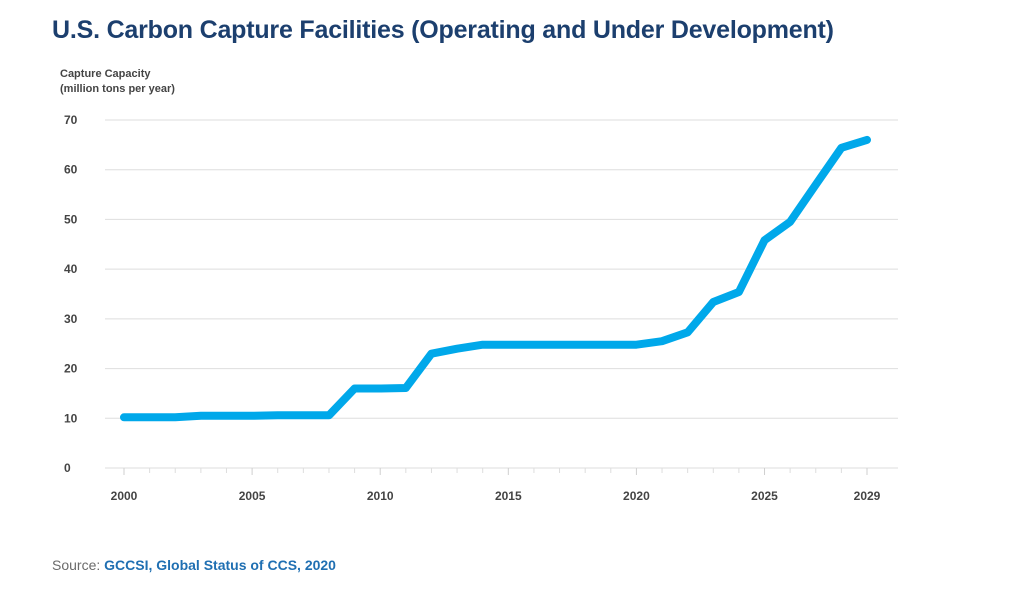  I want to click on x-tick-label: 2000, so click(124, 496).